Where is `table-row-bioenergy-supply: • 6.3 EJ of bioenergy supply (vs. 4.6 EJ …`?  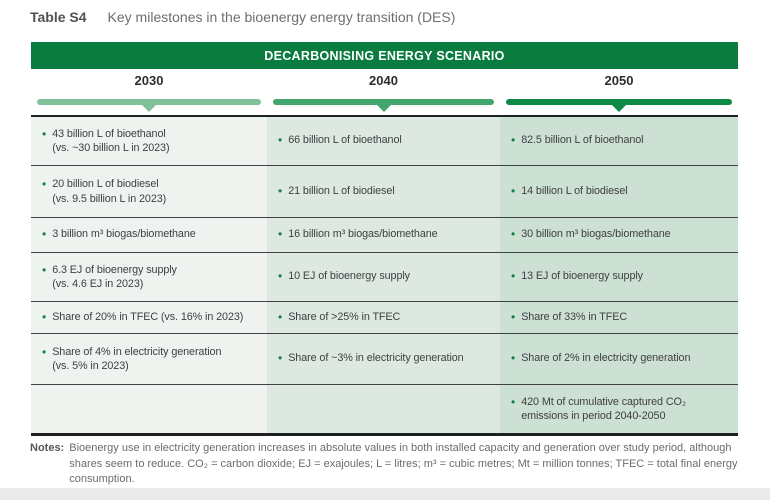 table-row-bioenergy-supply: • 6.3 EJ of bioenergy supply (vs. 4.6 EJ … is located at coordinates (384, 277).